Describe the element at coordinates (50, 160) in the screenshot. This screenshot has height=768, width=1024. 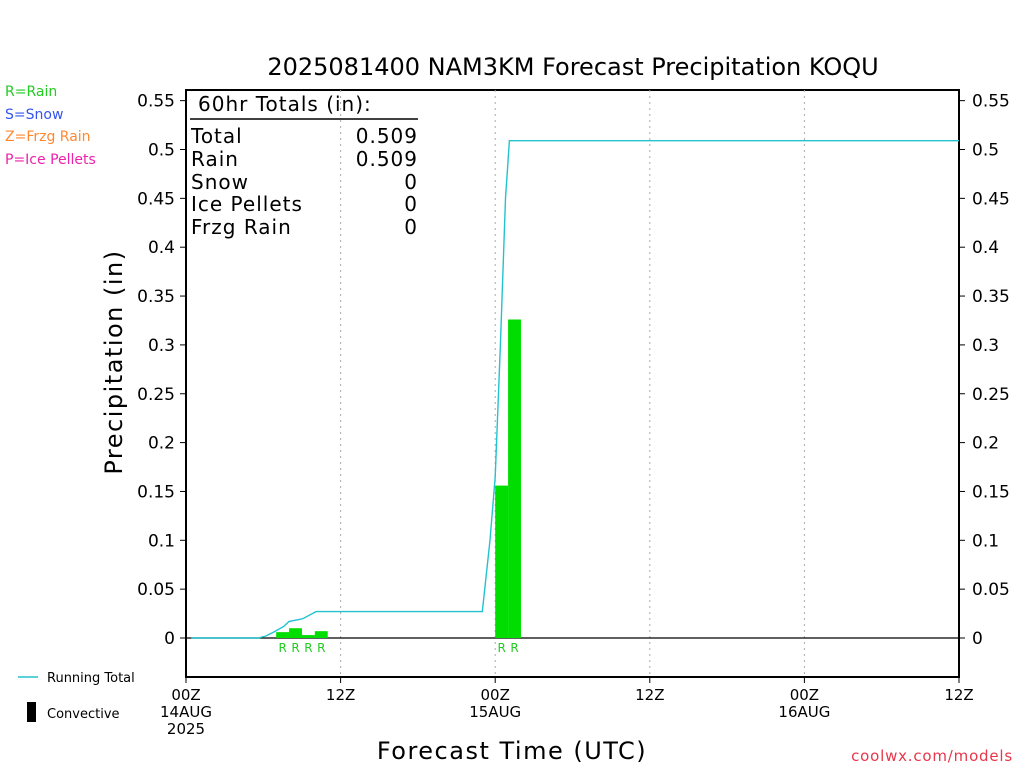
I see `legend-ice-pellets: P=Ice Pellets` at that location.